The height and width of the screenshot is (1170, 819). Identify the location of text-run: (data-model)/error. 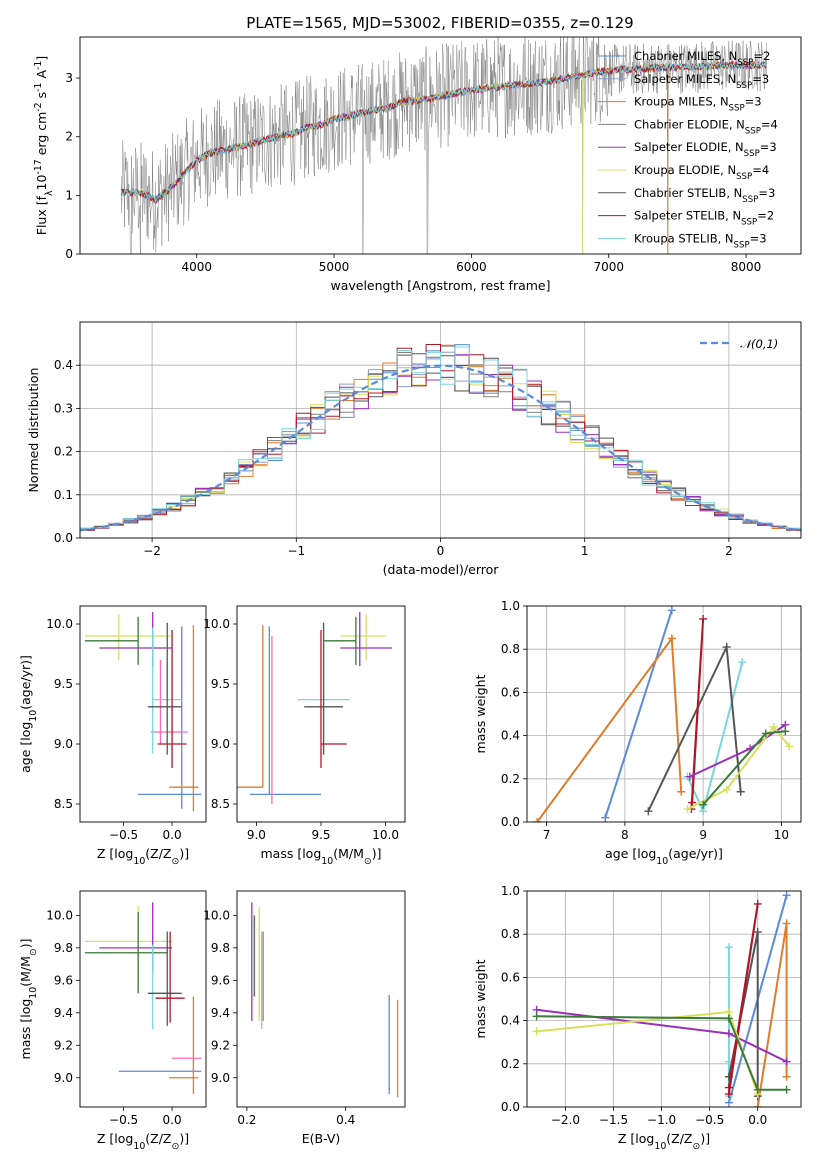
(441, 569).